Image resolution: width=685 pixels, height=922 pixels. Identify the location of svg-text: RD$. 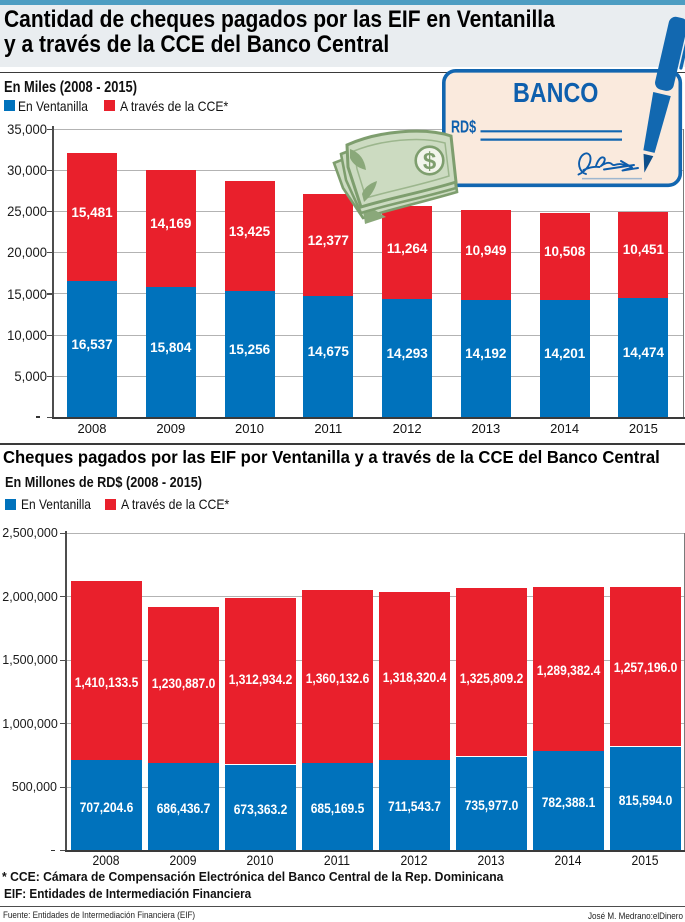
(464, 127).